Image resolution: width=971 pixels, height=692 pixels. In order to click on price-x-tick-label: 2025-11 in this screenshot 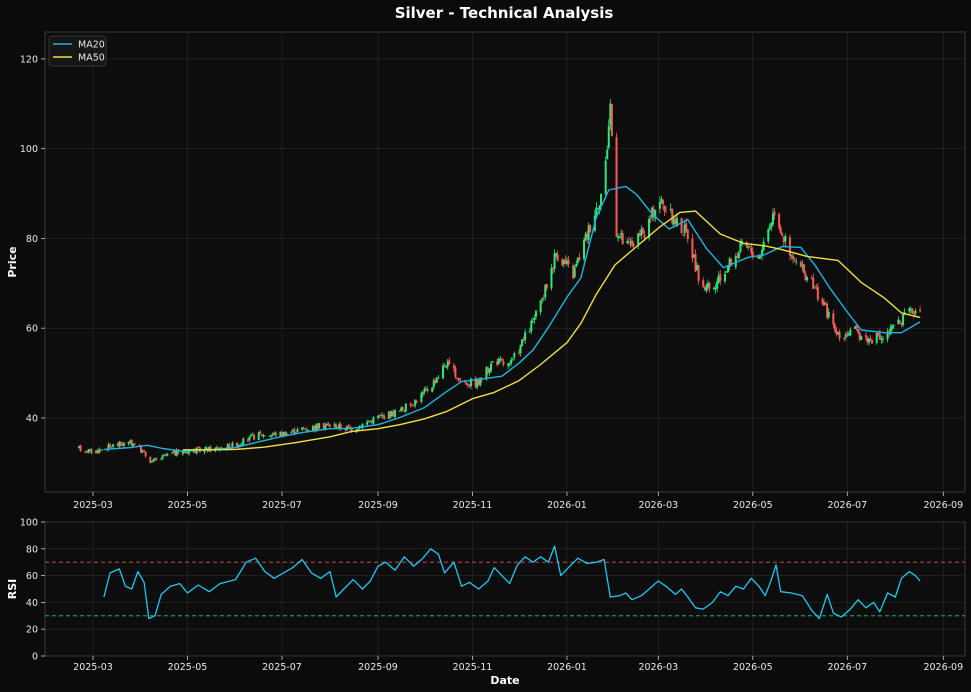, I will do `click(473, 505)`.